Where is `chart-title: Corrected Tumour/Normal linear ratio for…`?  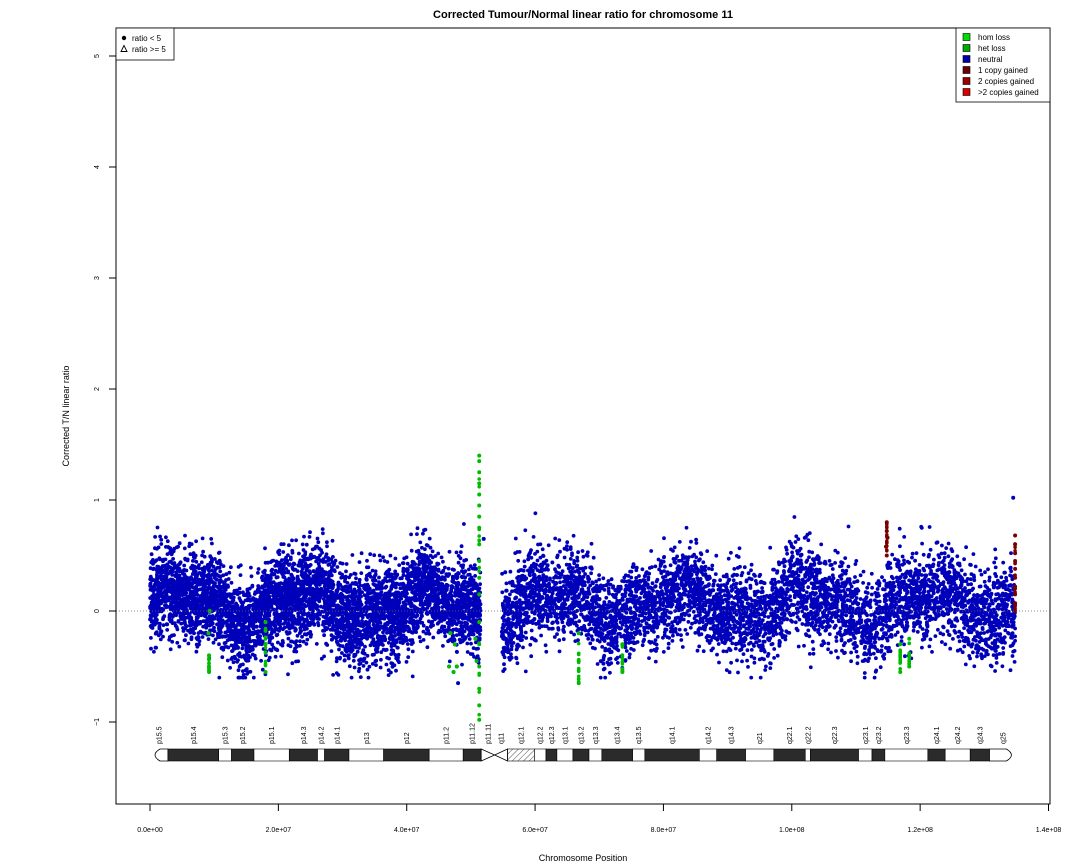 chart-title: Corrected Tumour/Normal linear ratio for… is located at coordinates (583, 15).